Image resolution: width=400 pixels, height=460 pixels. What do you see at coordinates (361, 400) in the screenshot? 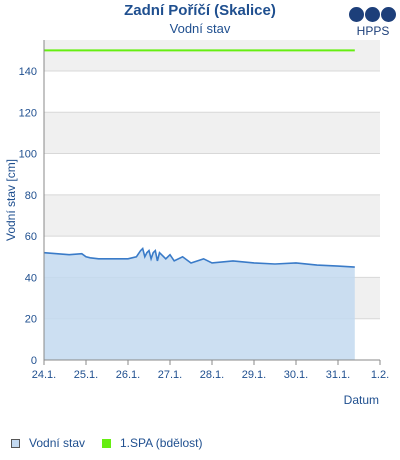
I see `x-axis-title: Datum` at bounding box center [361, 400].